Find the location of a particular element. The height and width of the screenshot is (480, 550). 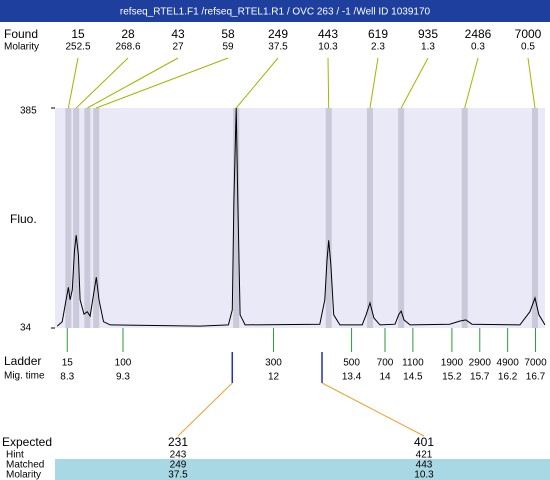

found-molarity: 0.3 is located at coordinates (478, 47).